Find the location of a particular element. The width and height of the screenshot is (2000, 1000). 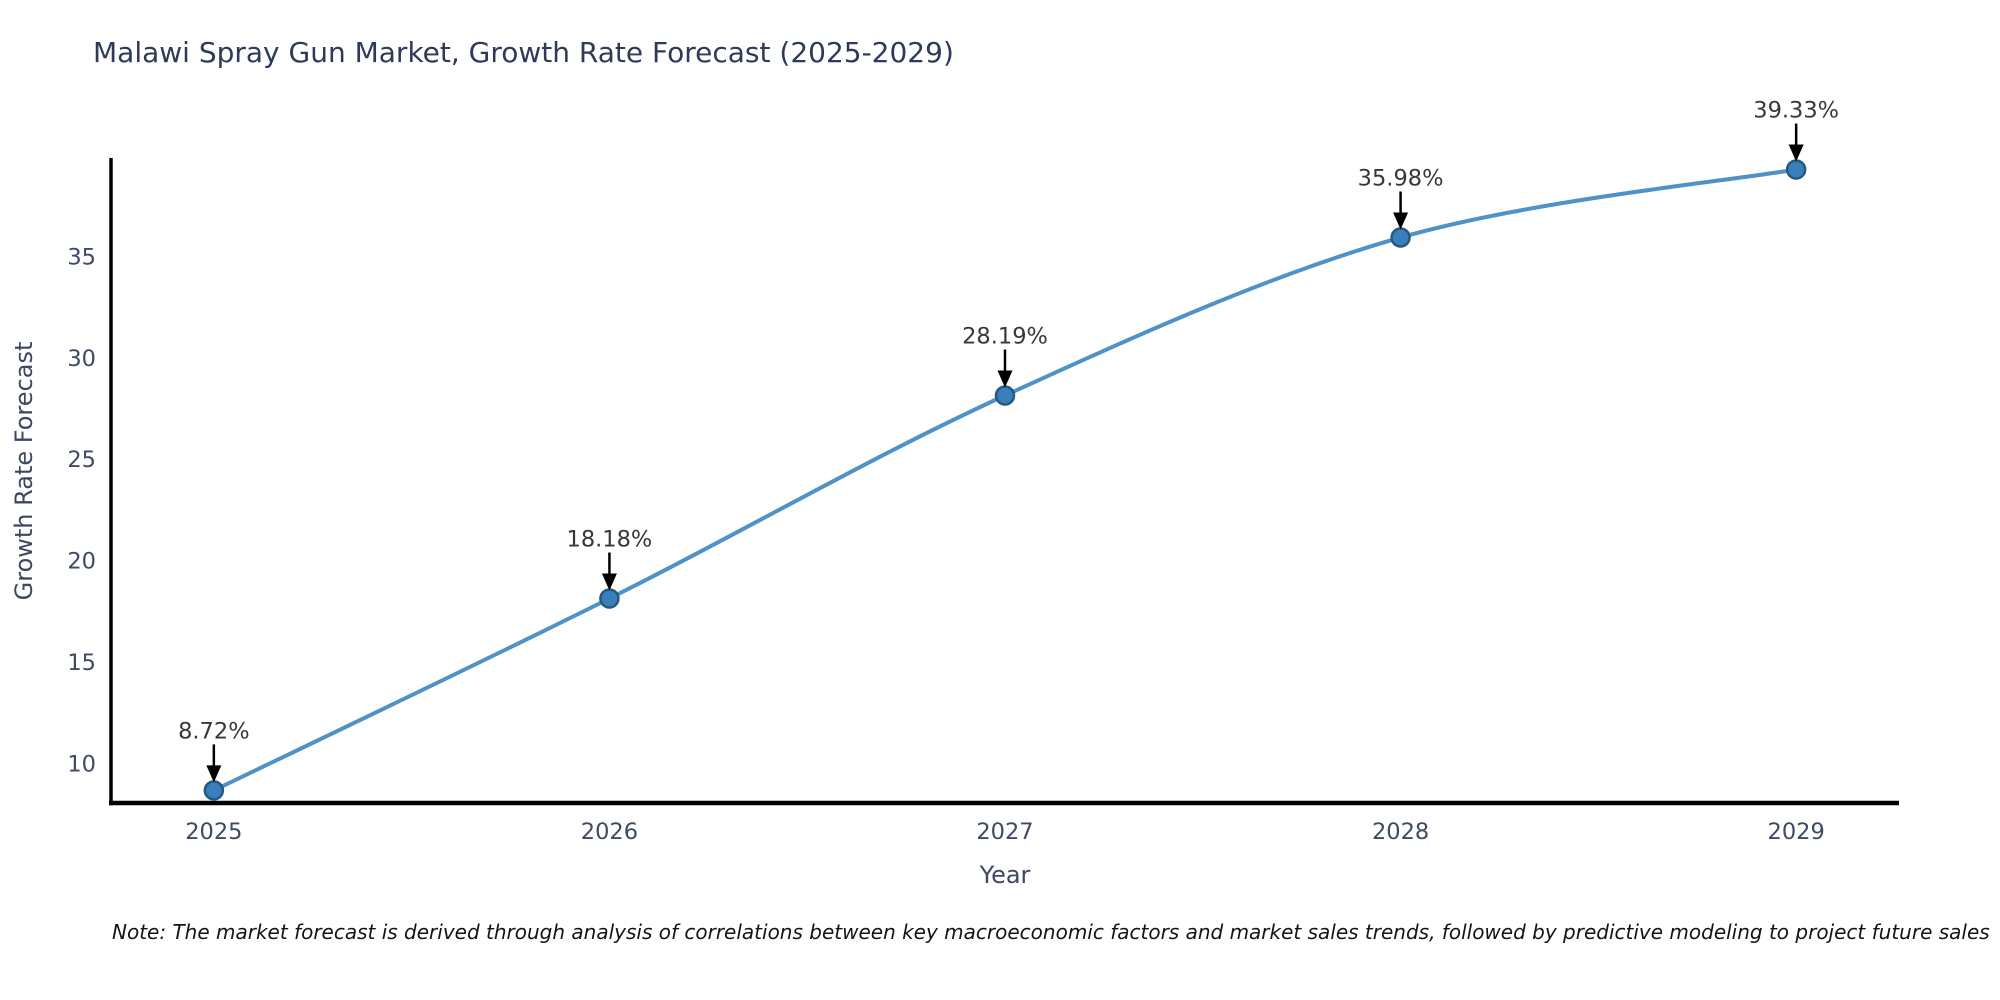

y-tick-label: 25 is located at coordinates (81, 460).